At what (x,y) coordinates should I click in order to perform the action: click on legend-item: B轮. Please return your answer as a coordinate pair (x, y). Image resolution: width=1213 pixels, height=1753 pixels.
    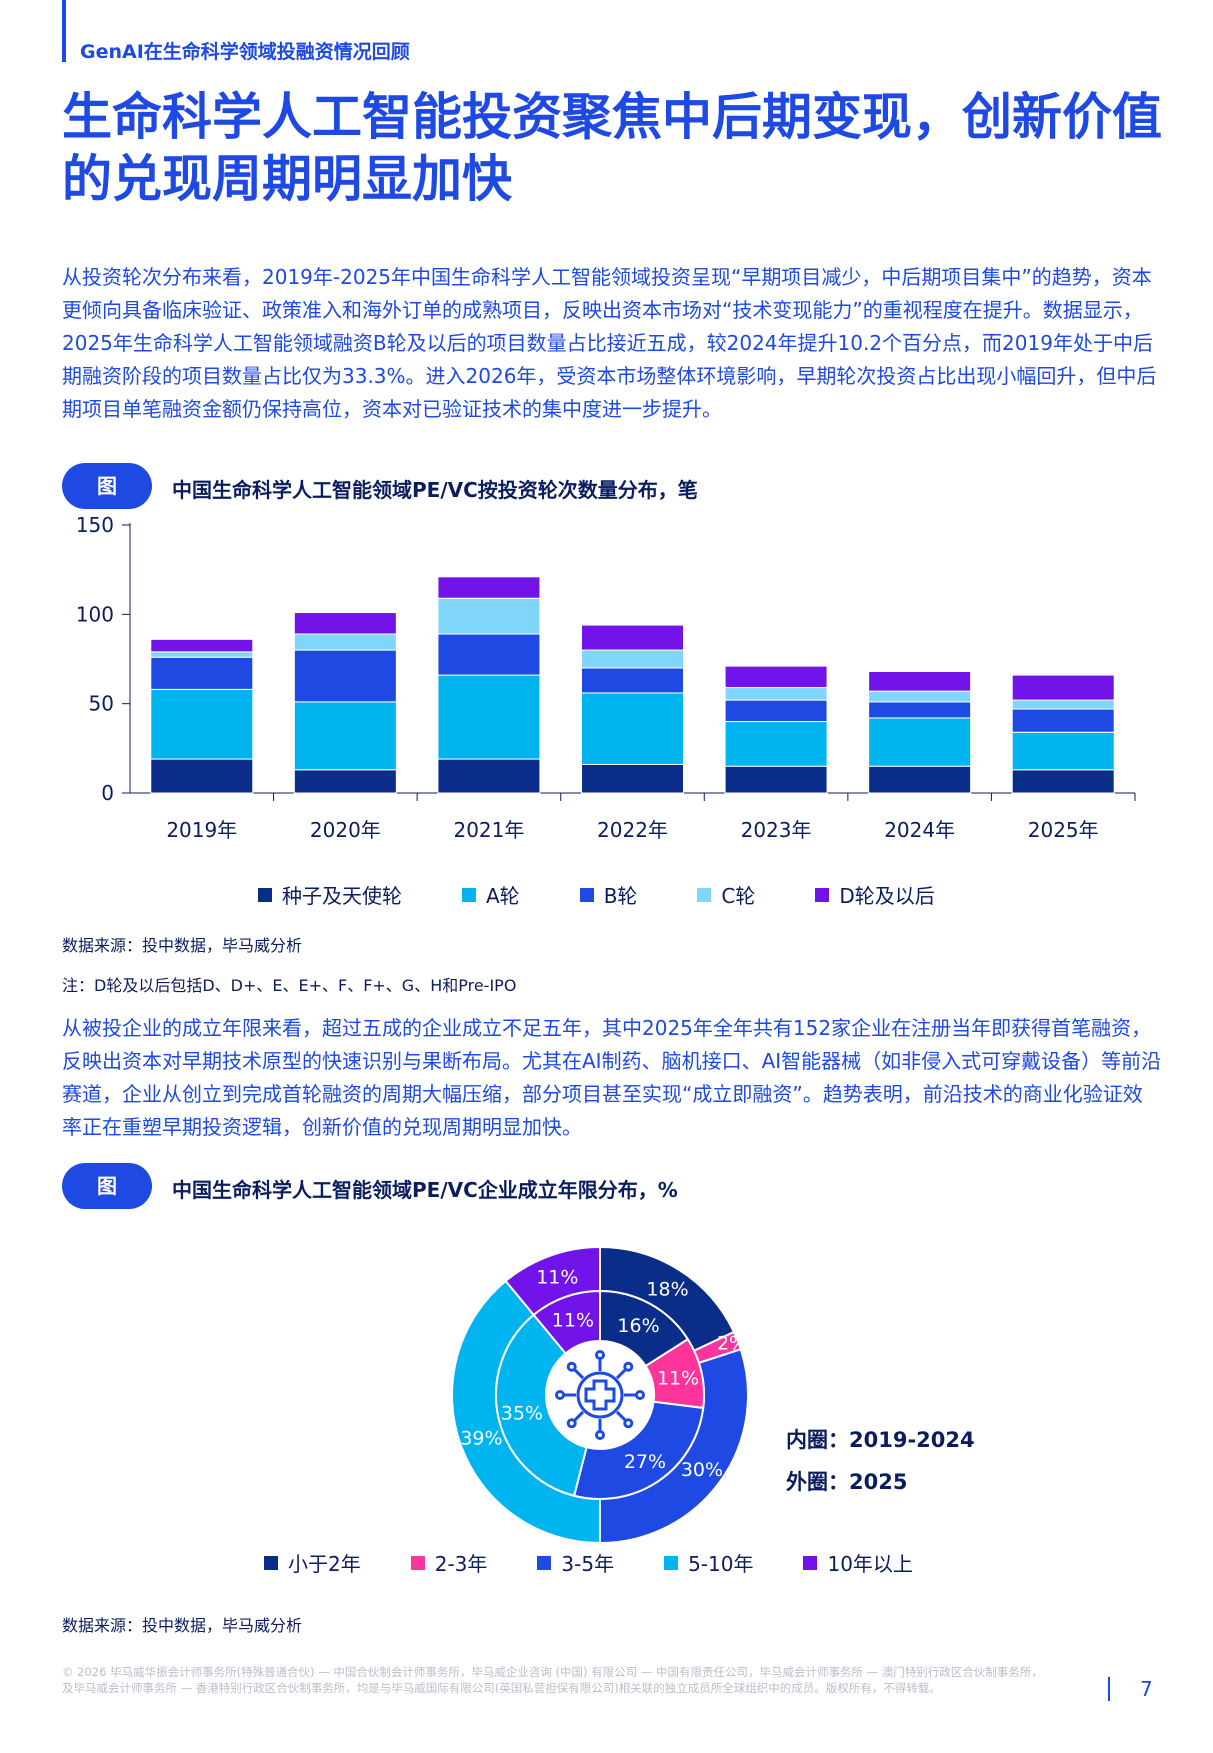
    Looking at the image, I should click on (608, 894).